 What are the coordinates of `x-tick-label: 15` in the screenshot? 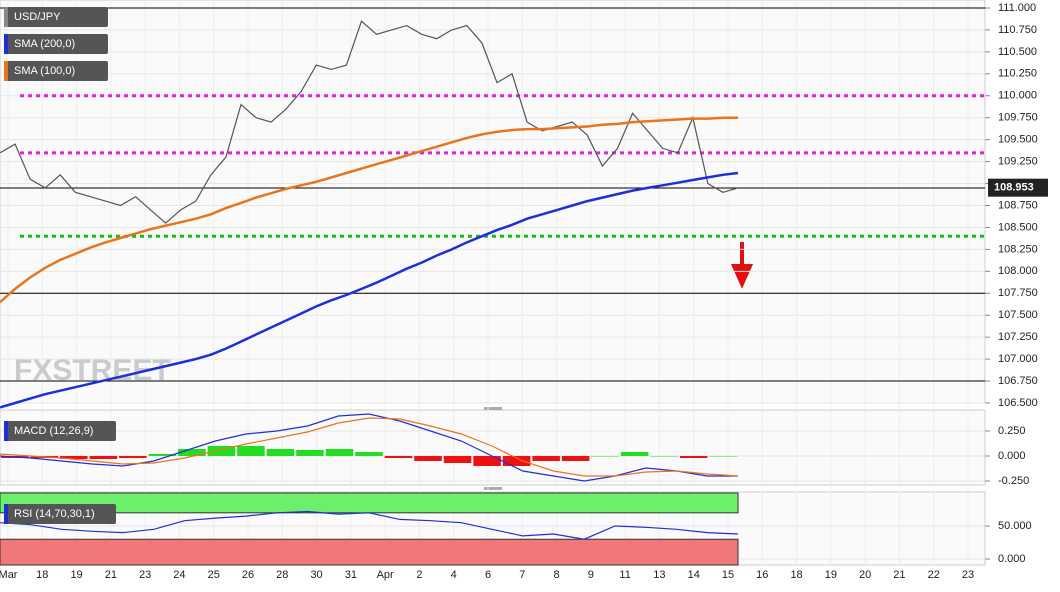 It's located at (728, 575).